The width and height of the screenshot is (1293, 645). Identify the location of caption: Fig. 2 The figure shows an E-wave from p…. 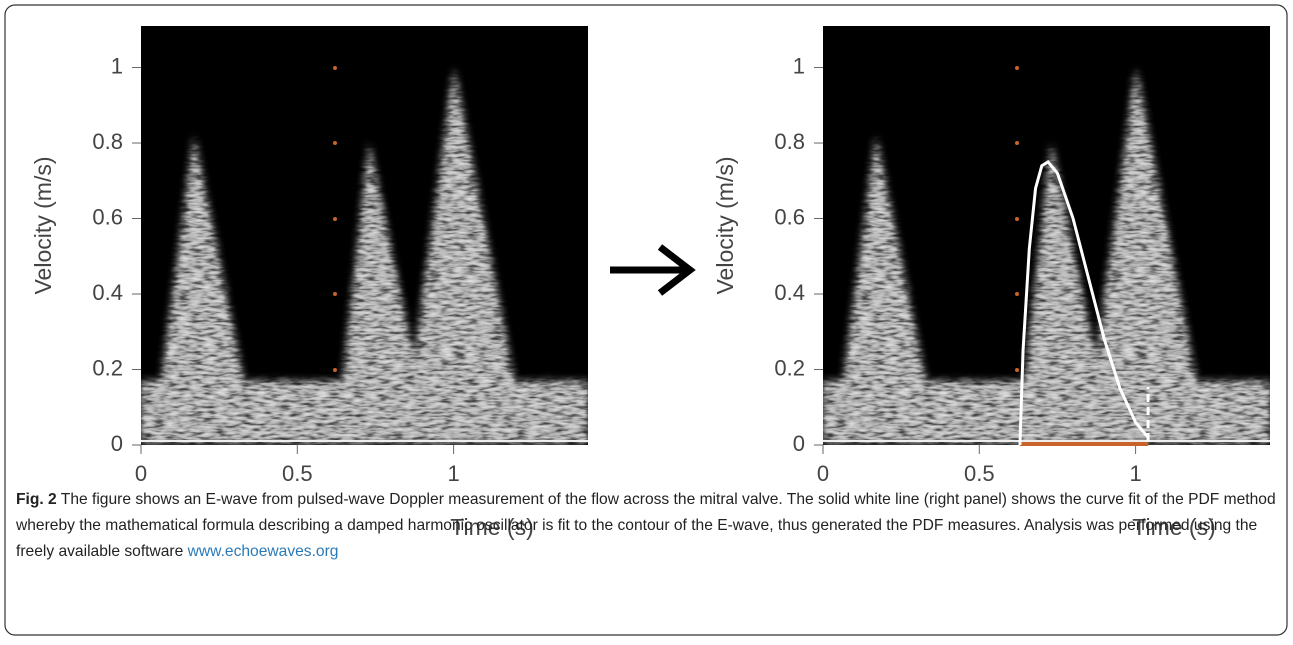
(647, 526).